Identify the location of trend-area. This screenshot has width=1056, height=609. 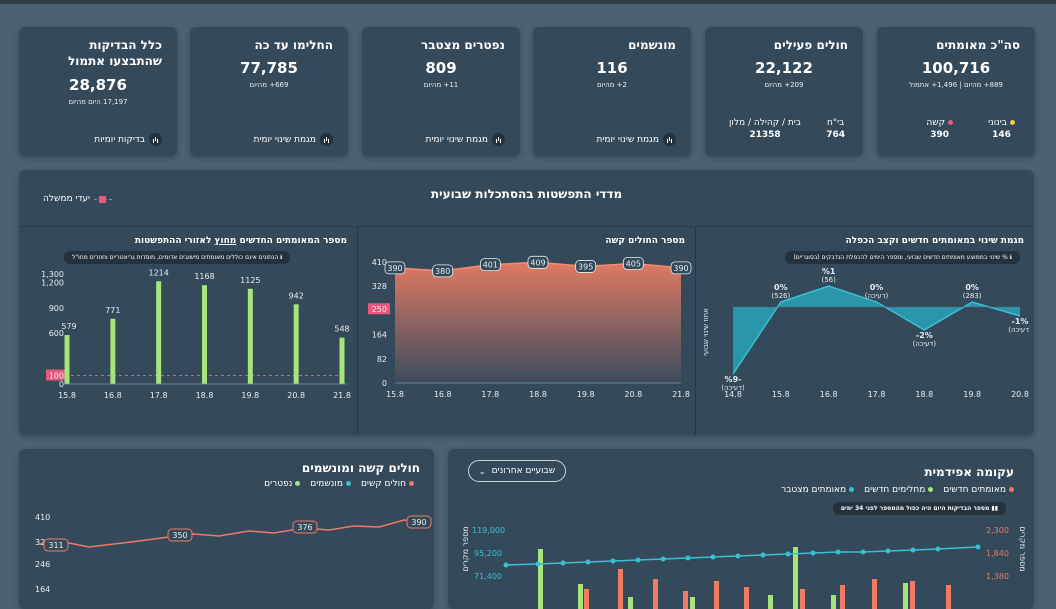
(876, 330).